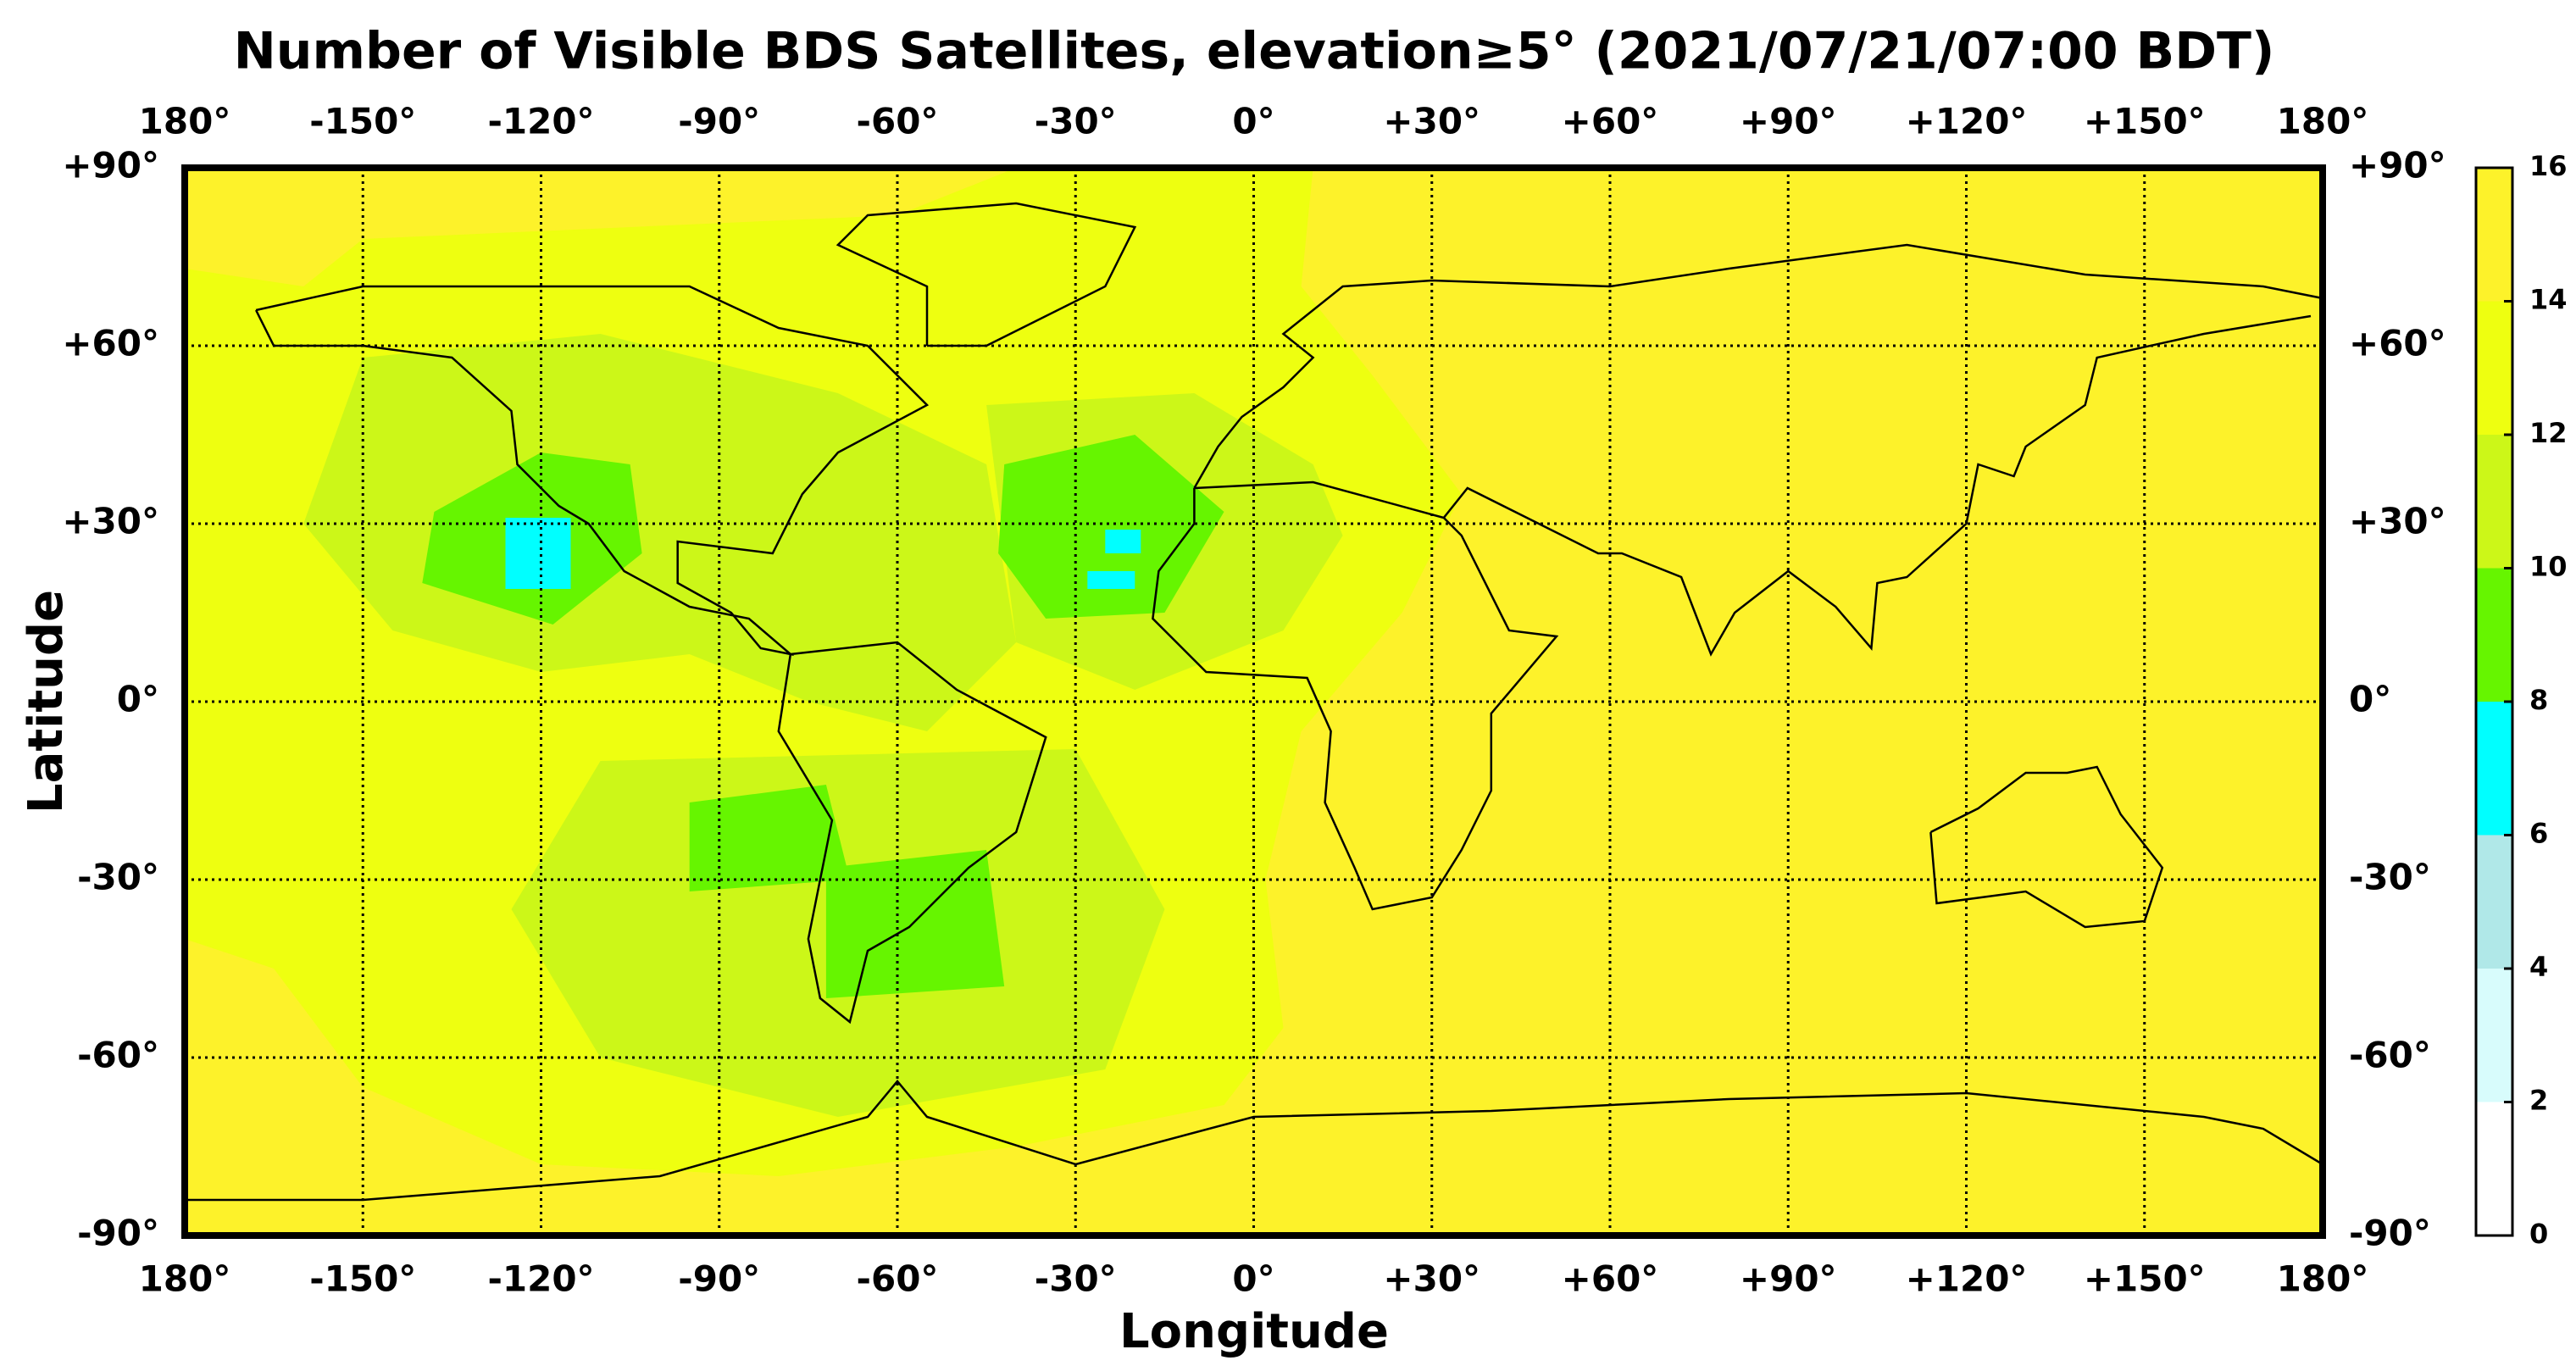 The image size is (2576, 1366). What do you see at coordinates (46, 701) in the screenshot?
I see `y-axis-label: Latitude` at bounding box center [46, 701].